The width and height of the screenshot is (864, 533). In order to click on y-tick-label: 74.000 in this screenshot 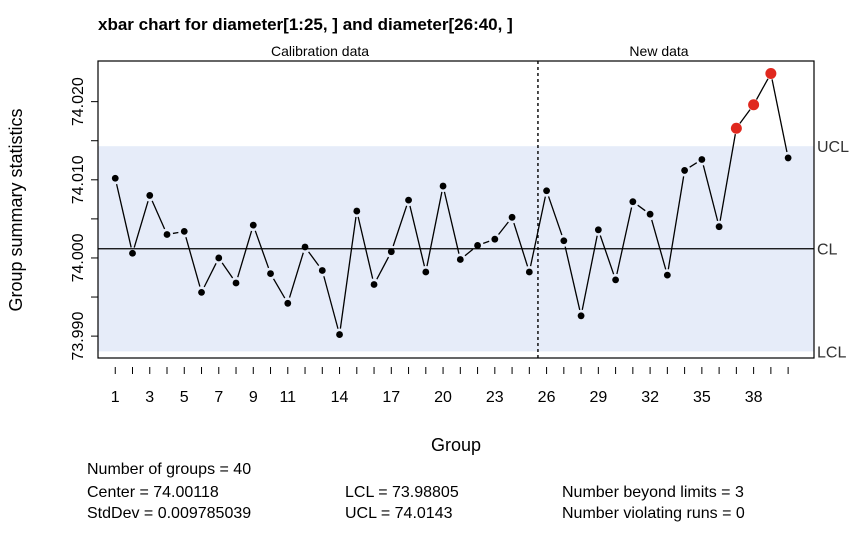, I will do `click(78, 257)`.